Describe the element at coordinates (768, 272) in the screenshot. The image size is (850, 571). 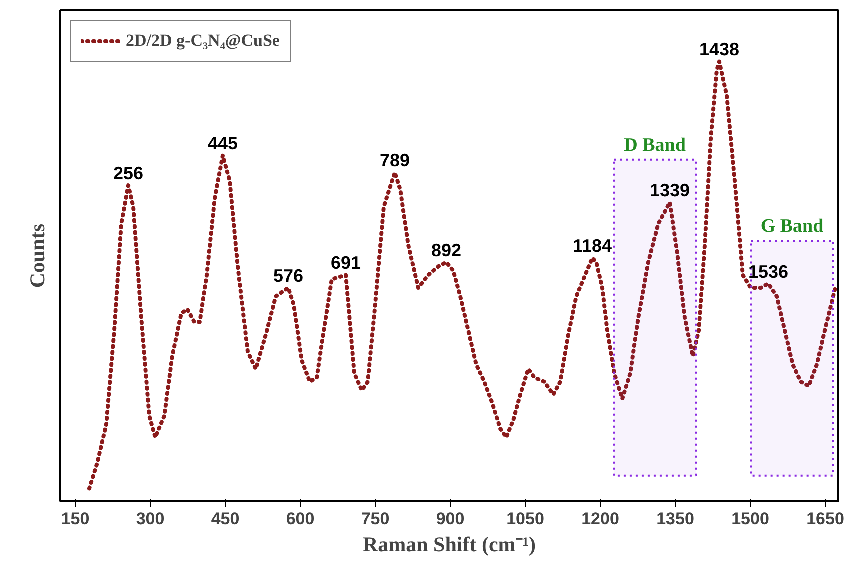
I see `annotation: 1536` at that location.